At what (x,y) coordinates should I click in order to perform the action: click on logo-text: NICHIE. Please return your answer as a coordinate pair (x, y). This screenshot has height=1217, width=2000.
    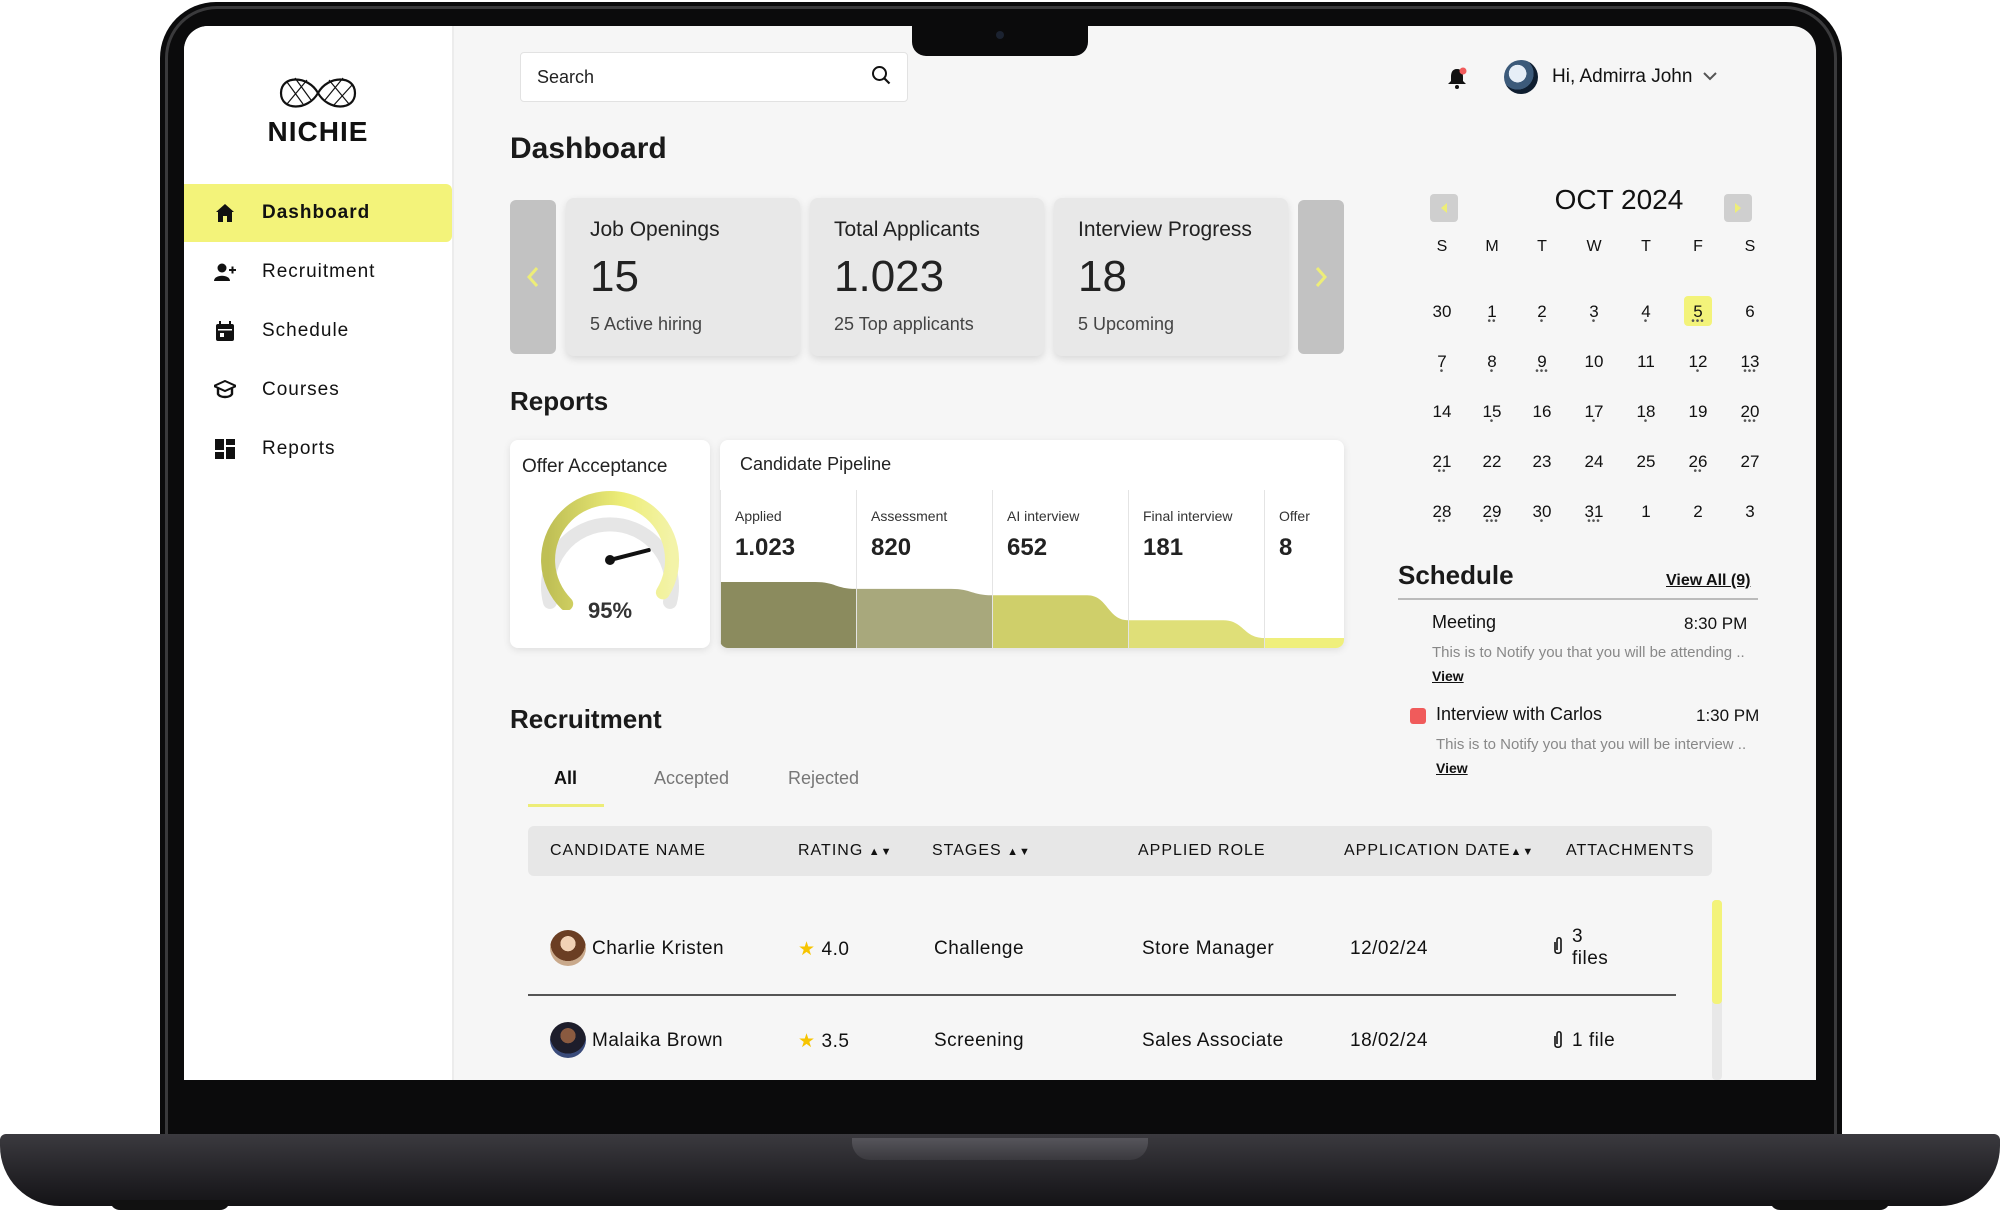
    Looking at the image, I should click on (318, 131).